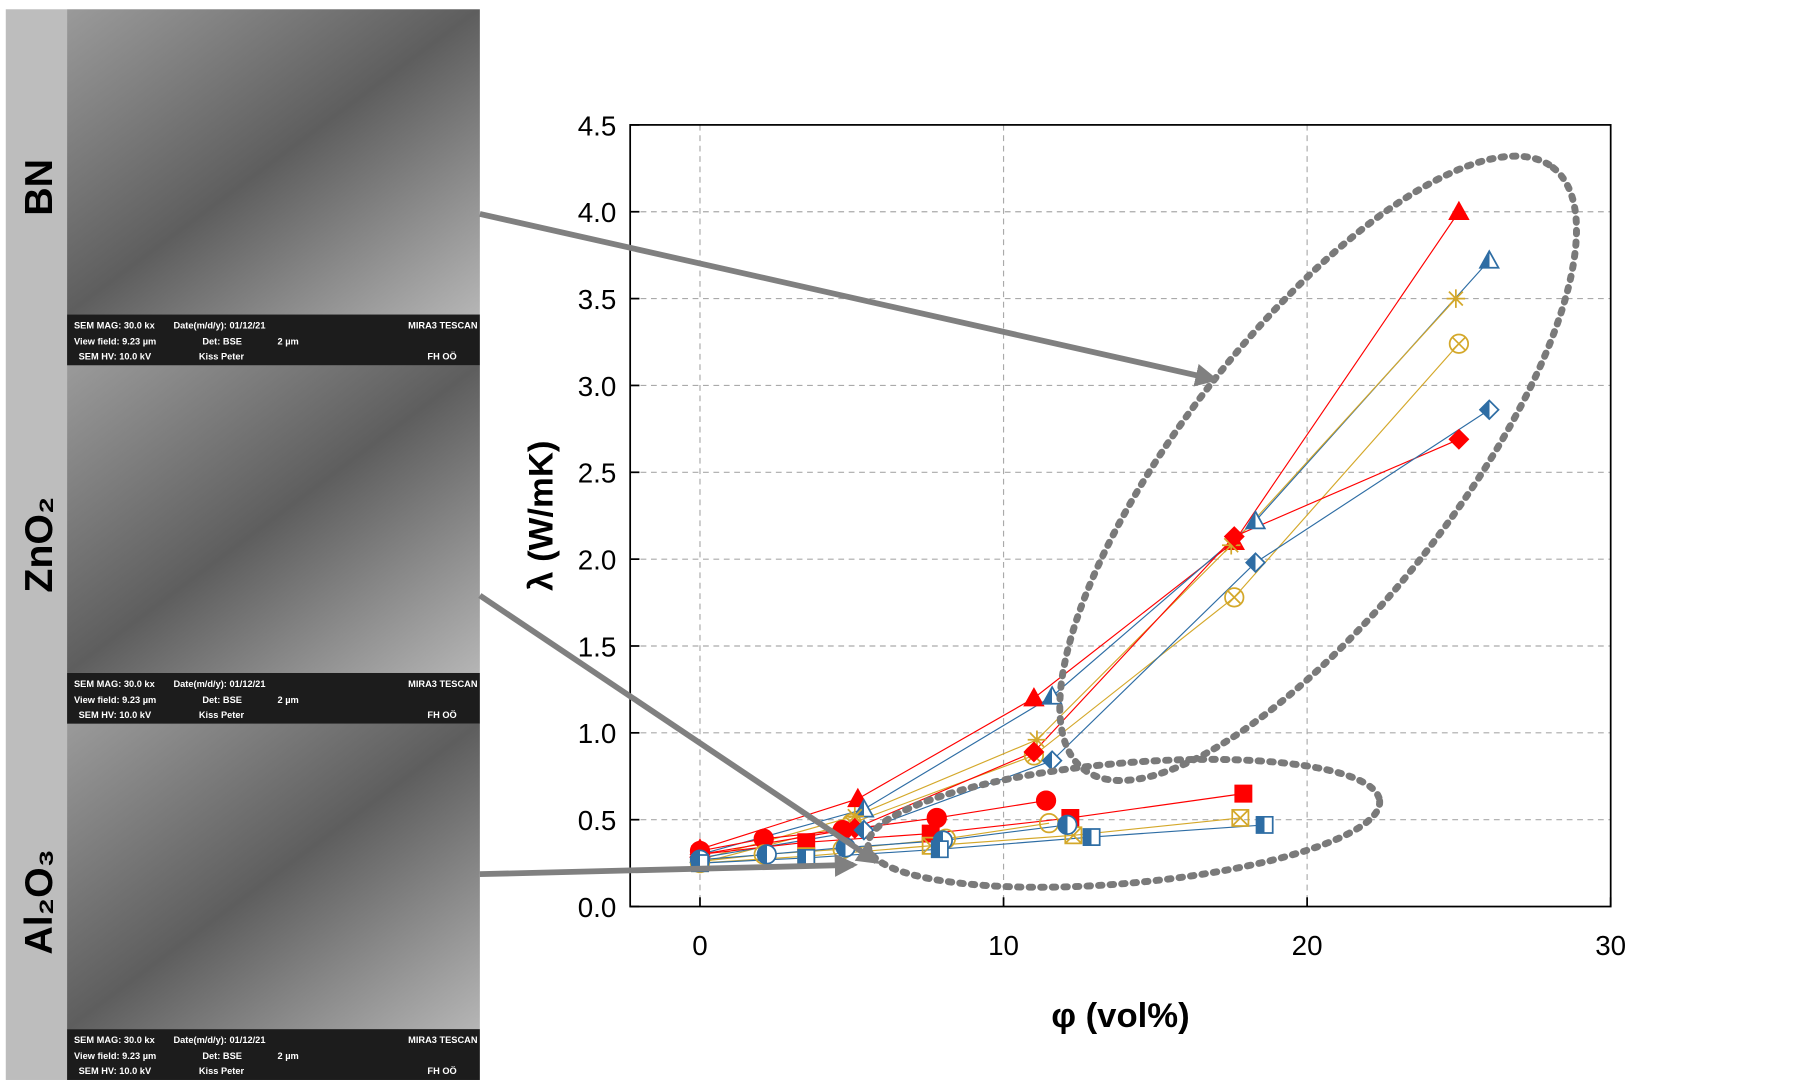  I want to click on panel-label: BN, so click(39, 187).